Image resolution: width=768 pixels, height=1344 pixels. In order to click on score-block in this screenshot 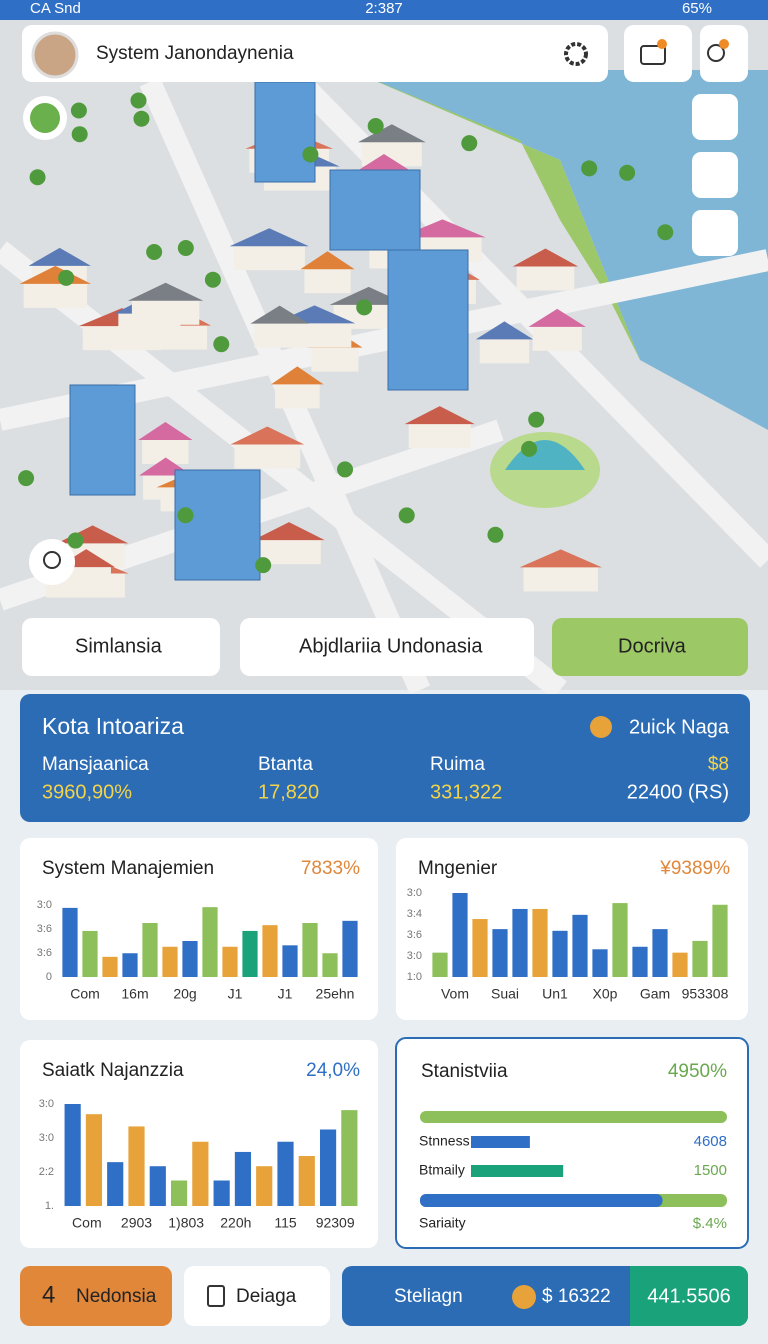, I will do `click(689, 1296)`.